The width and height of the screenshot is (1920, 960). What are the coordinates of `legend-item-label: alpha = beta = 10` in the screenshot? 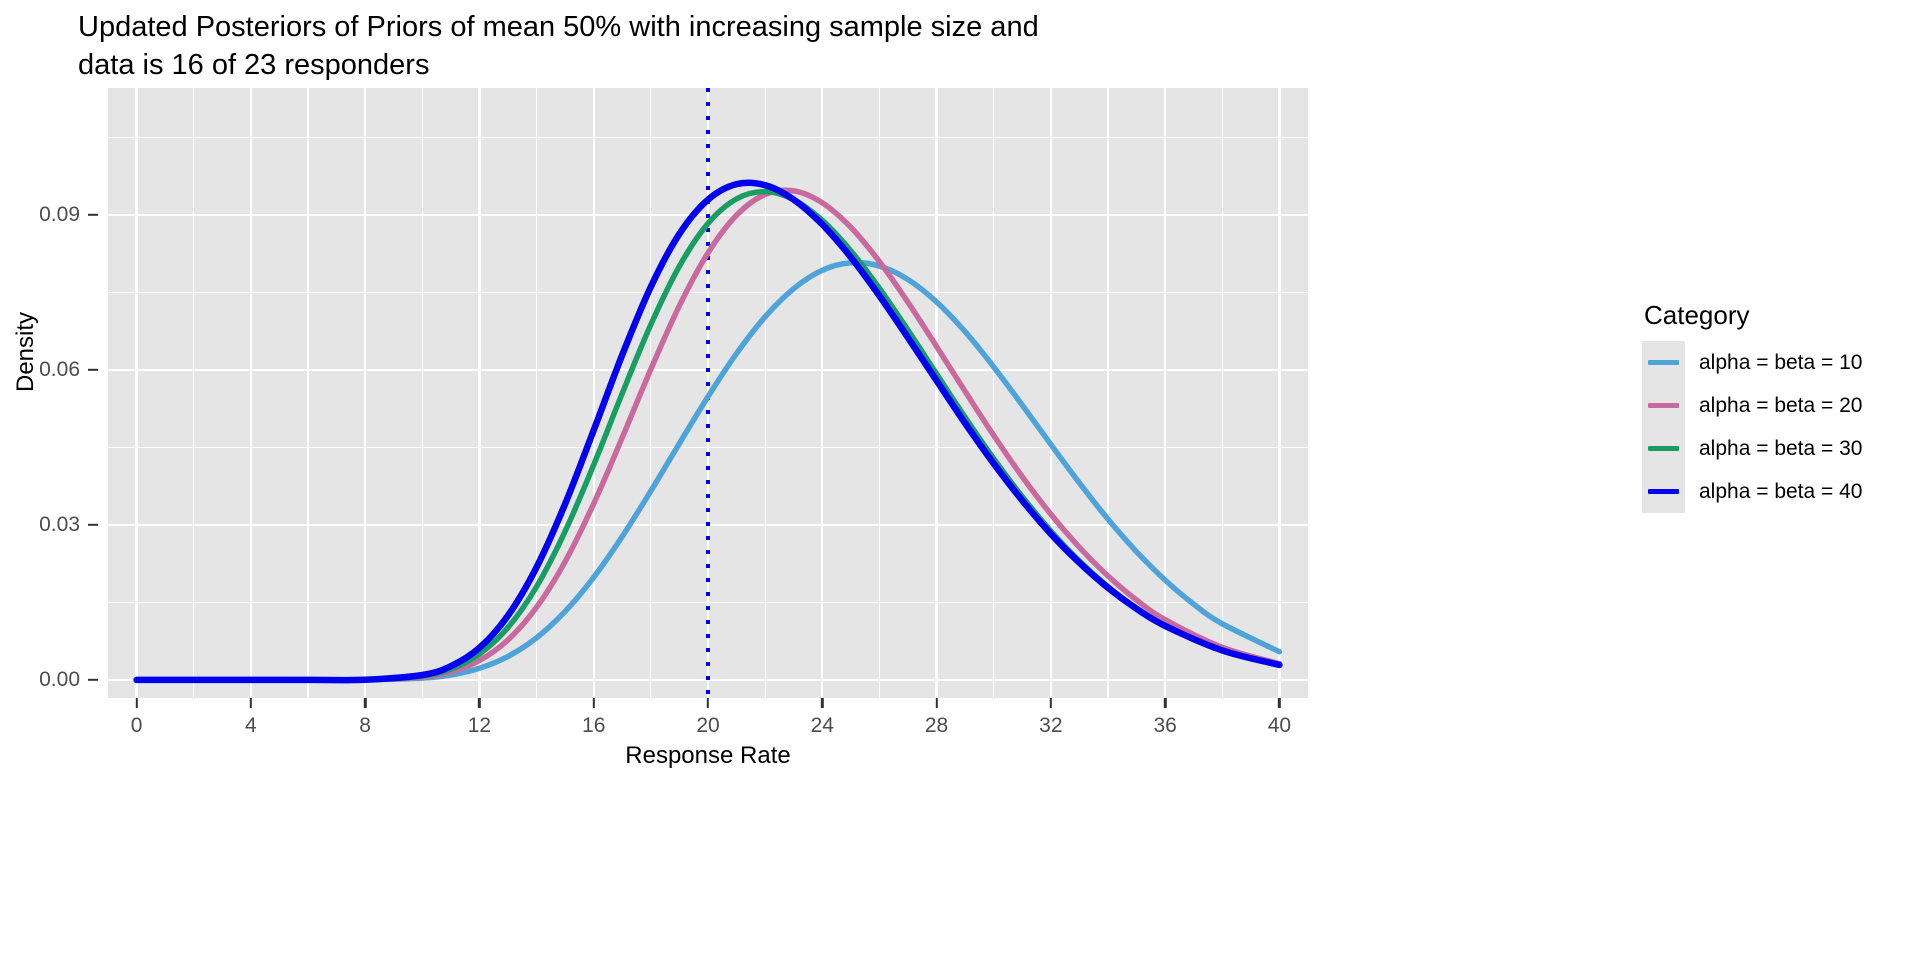 It's located at (1781, 362).